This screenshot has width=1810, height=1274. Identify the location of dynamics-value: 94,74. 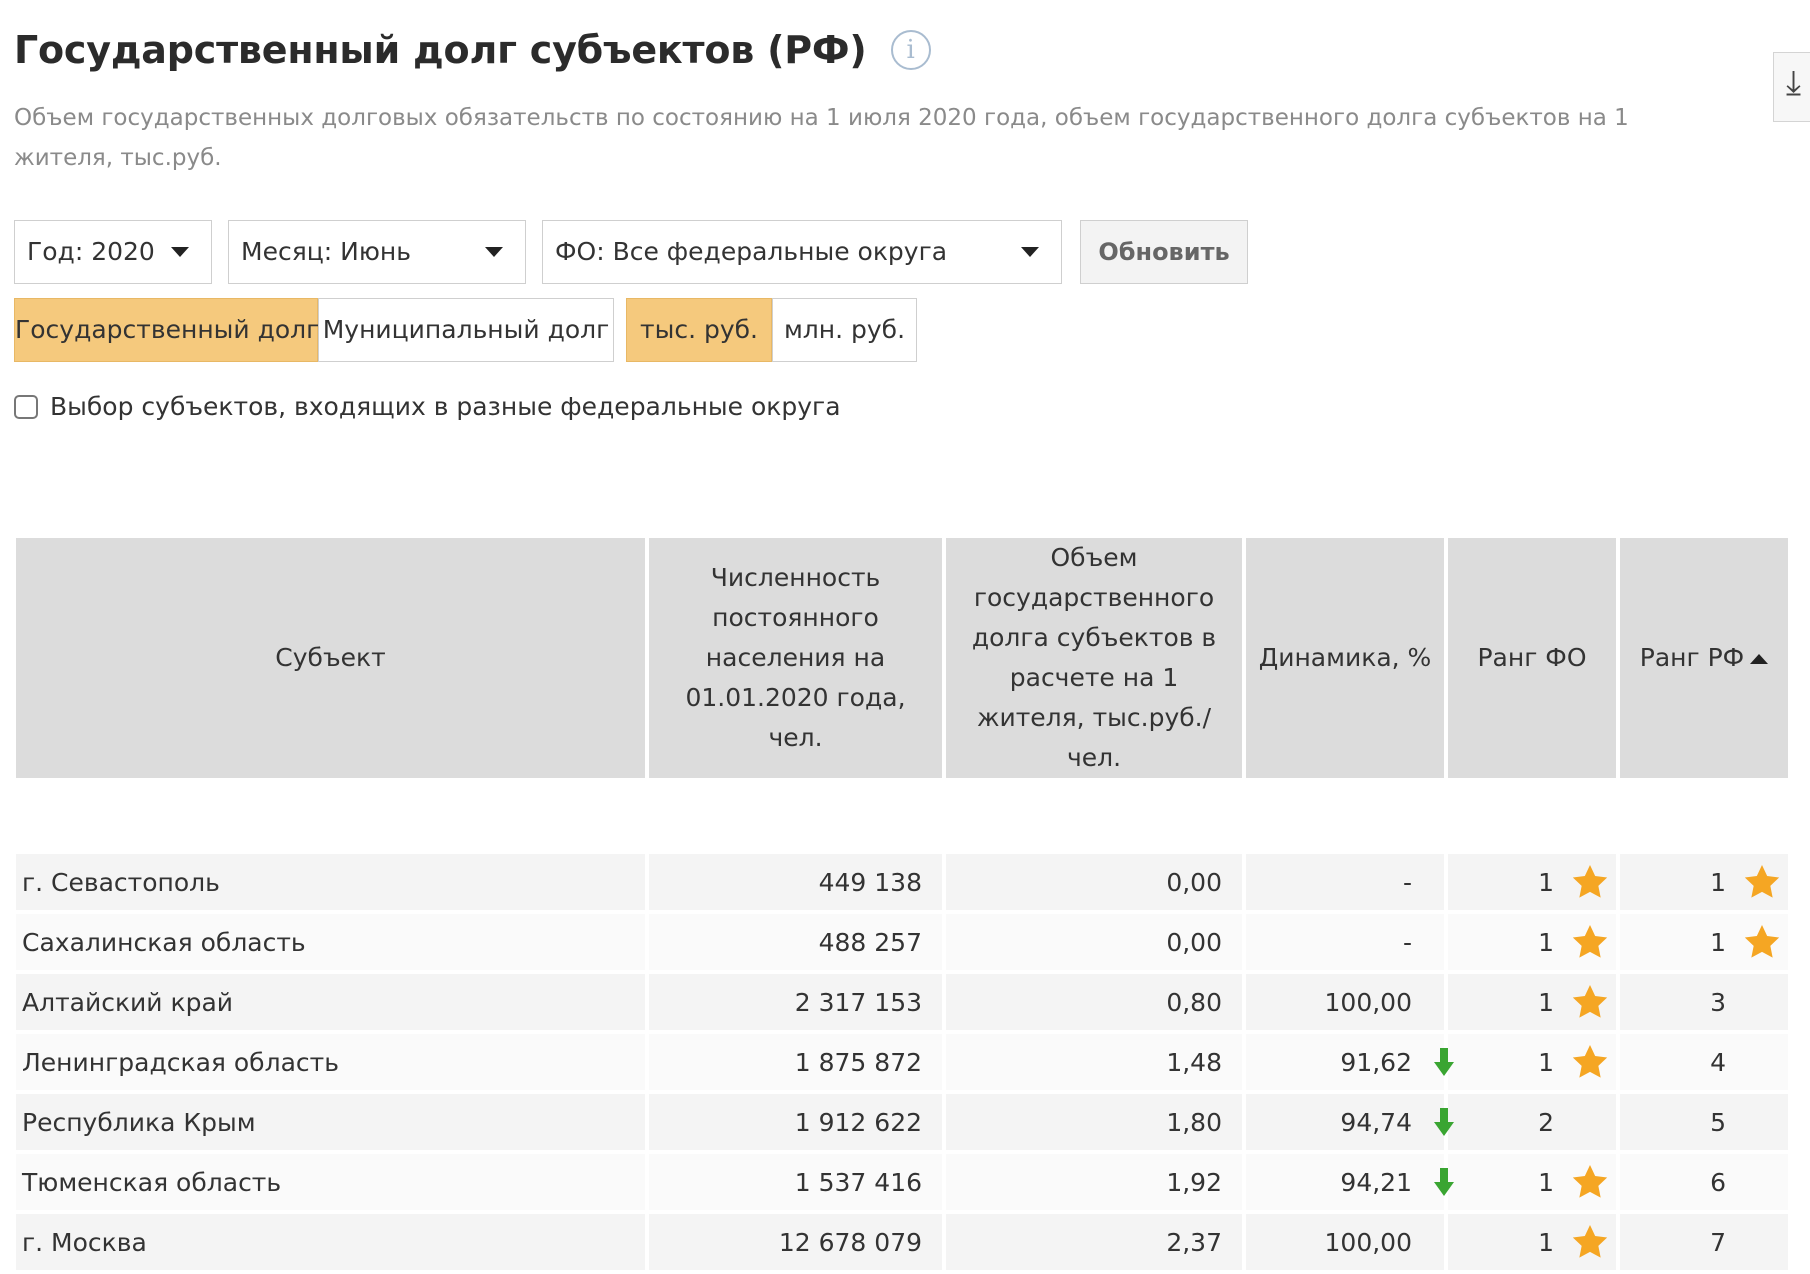
(1376, 1122).